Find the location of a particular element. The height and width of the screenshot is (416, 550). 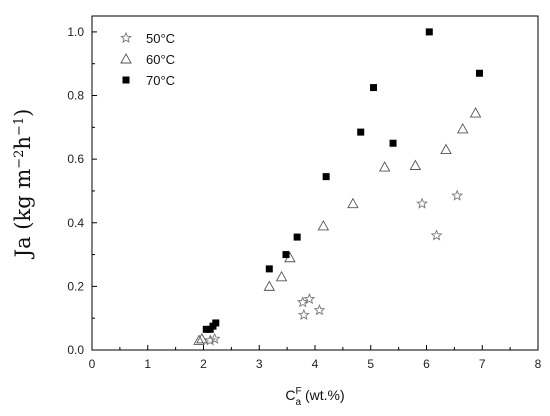

y-tick-label: 0.0 is located at coordinates (75, 350).